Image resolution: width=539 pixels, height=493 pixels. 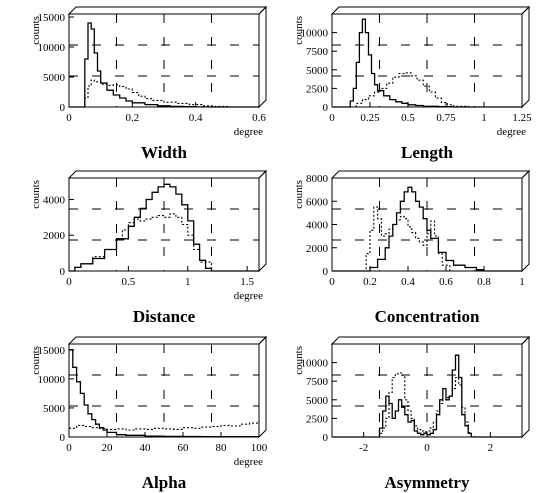 I want to click on panel-title: Asymmetry, so click(x=427, y=482).